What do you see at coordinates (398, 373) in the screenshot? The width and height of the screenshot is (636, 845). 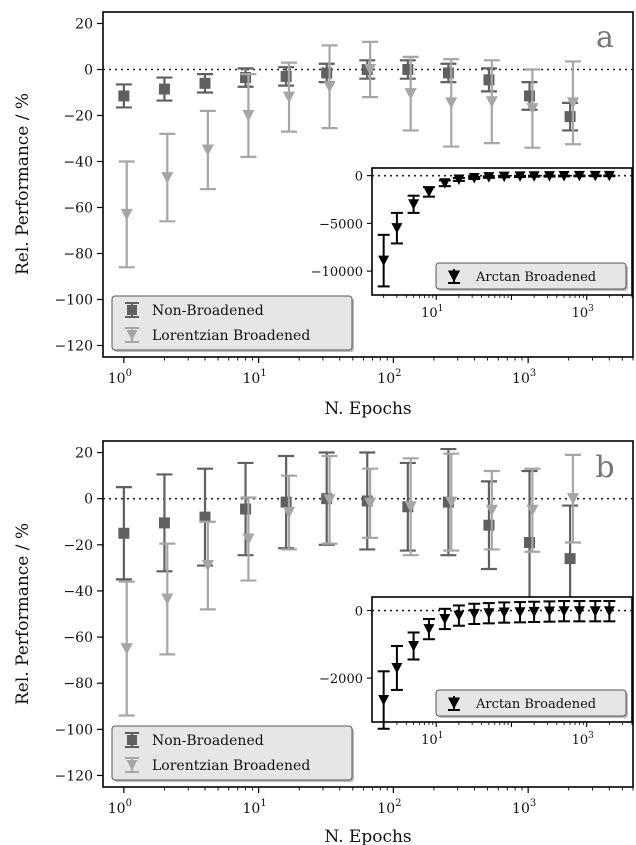 I see `x-tick-exponent: 2` at bounding box center [398, 373].